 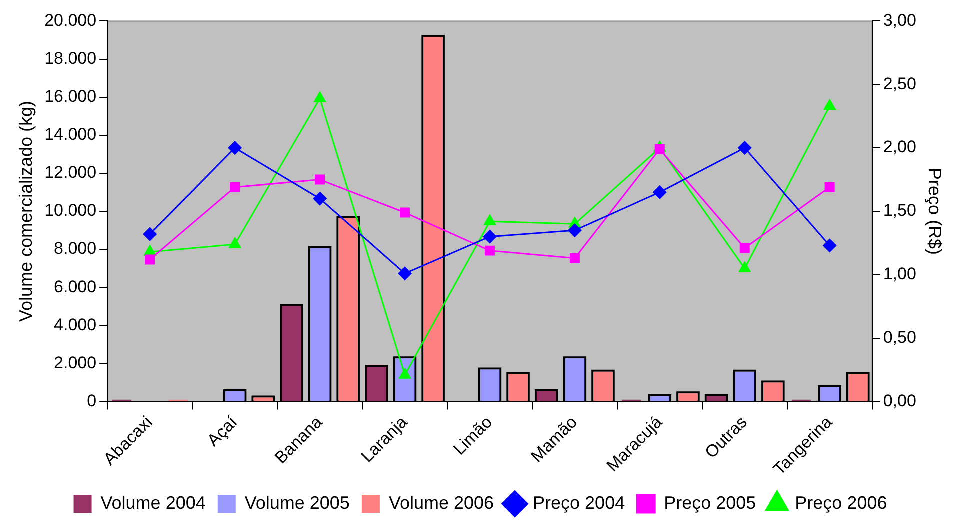 I want to click on y-tick-label: 18.000, so click(x=70, y=58).